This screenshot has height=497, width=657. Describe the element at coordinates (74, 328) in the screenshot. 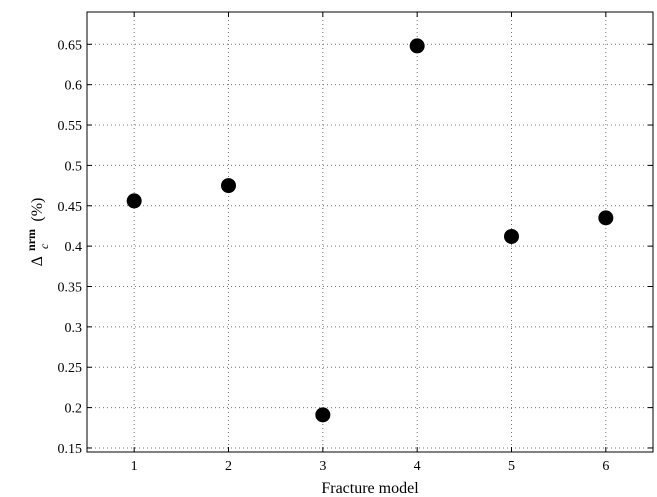

I see `y-tick-label: 0.3` at that location.